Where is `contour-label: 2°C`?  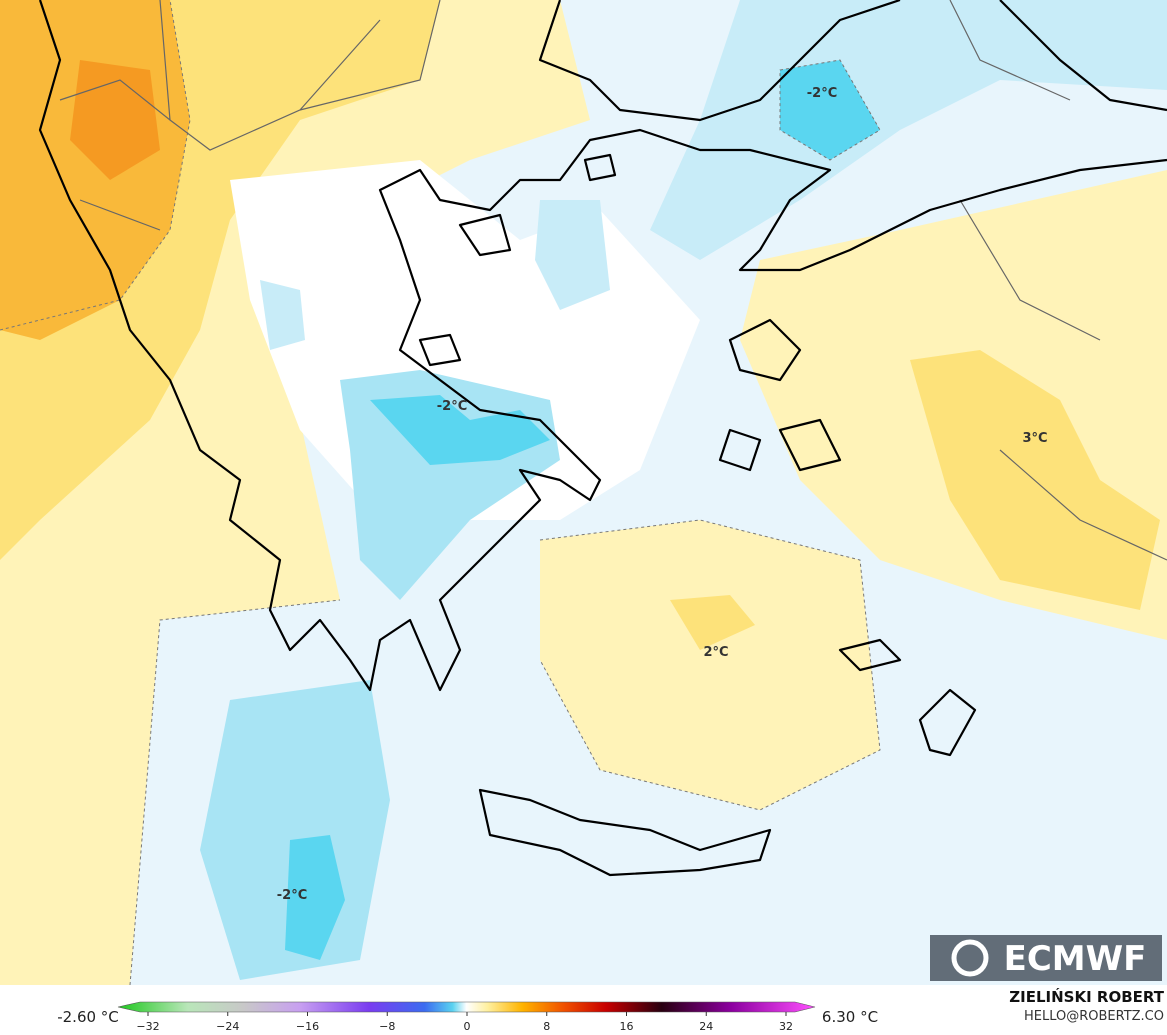
contour-label: 2°C is located at coordinates (715, 652).